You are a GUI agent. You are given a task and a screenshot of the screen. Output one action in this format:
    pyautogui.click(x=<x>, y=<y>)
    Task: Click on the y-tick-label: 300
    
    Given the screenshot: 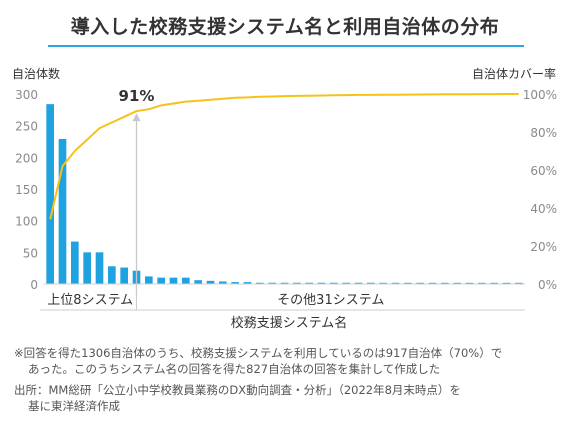 What is the action you would take?
    pyautogui.click(x=26, y=95)
    